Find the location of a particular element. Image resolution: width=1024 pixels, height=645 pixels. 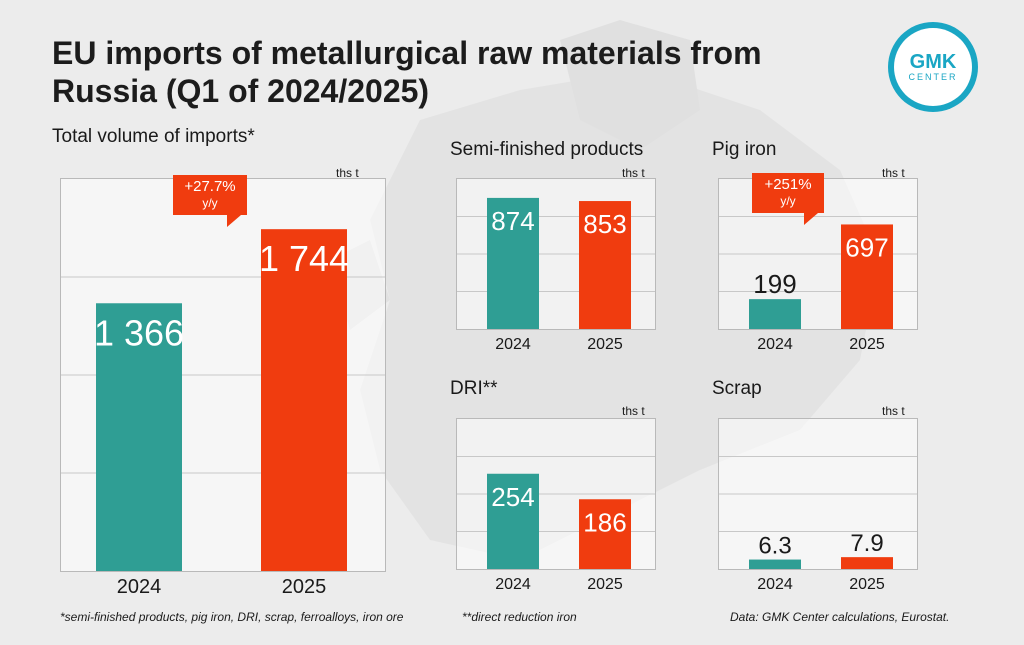

dri-chart-title: DRI** is located at coordinates (474, 388).